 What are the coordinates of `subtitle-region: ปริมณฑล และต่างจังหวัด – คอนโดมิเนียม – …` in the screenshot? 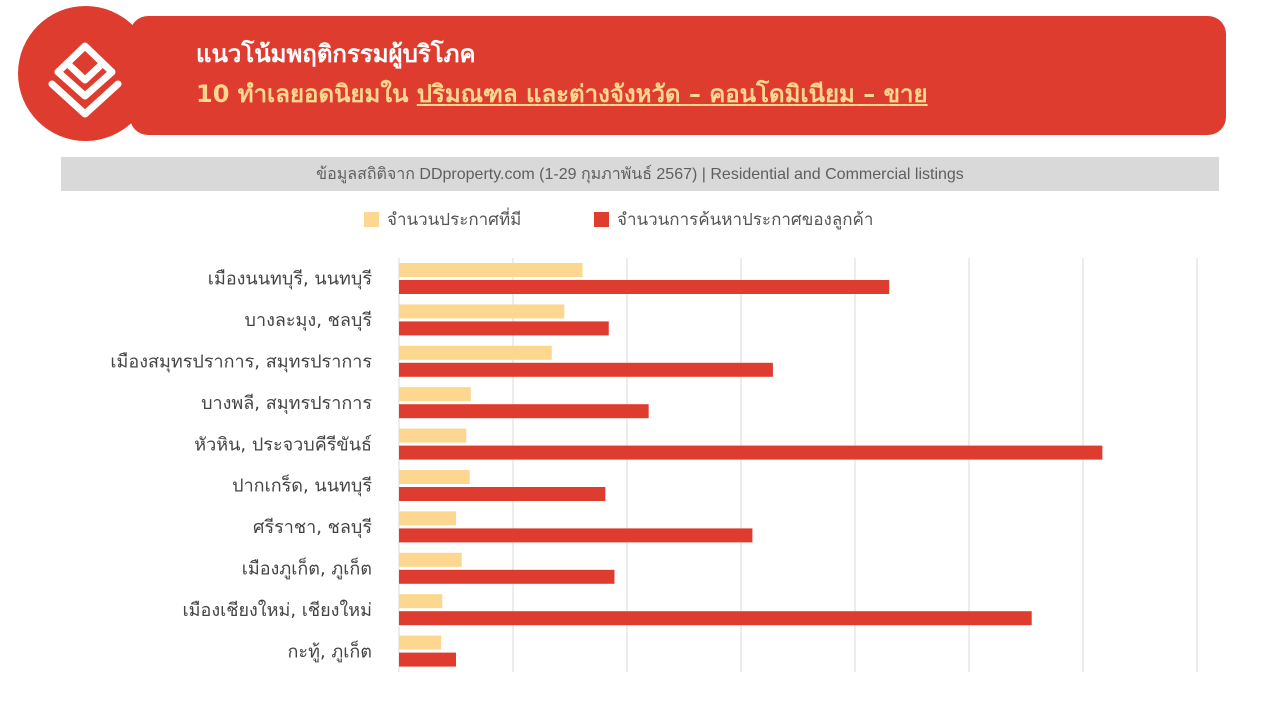 It's located at (672, 94).